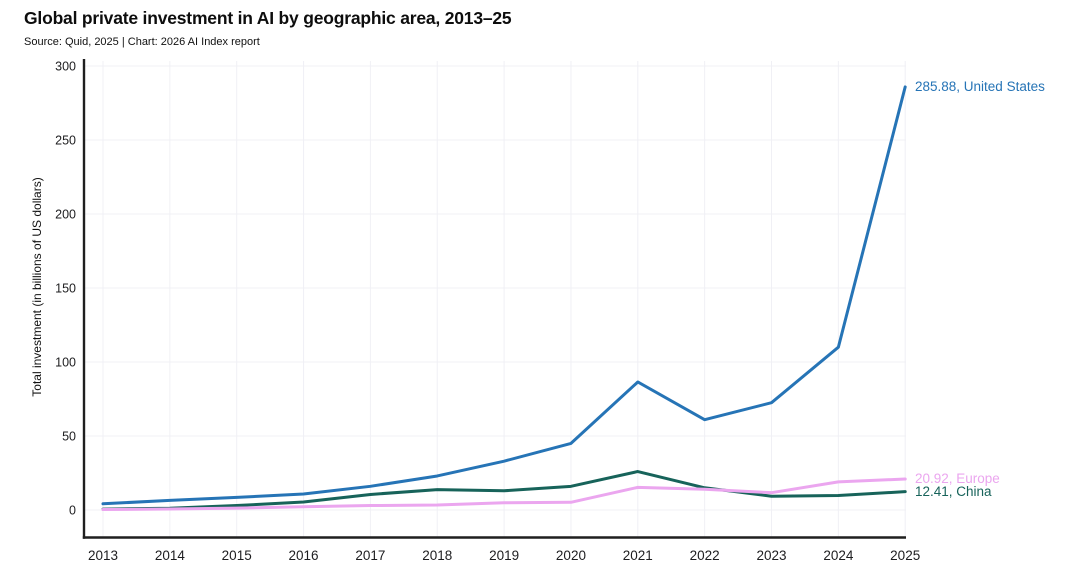 The image size is (1080, 583). I want to click on y-tick-label: 100, so click(65, 363).